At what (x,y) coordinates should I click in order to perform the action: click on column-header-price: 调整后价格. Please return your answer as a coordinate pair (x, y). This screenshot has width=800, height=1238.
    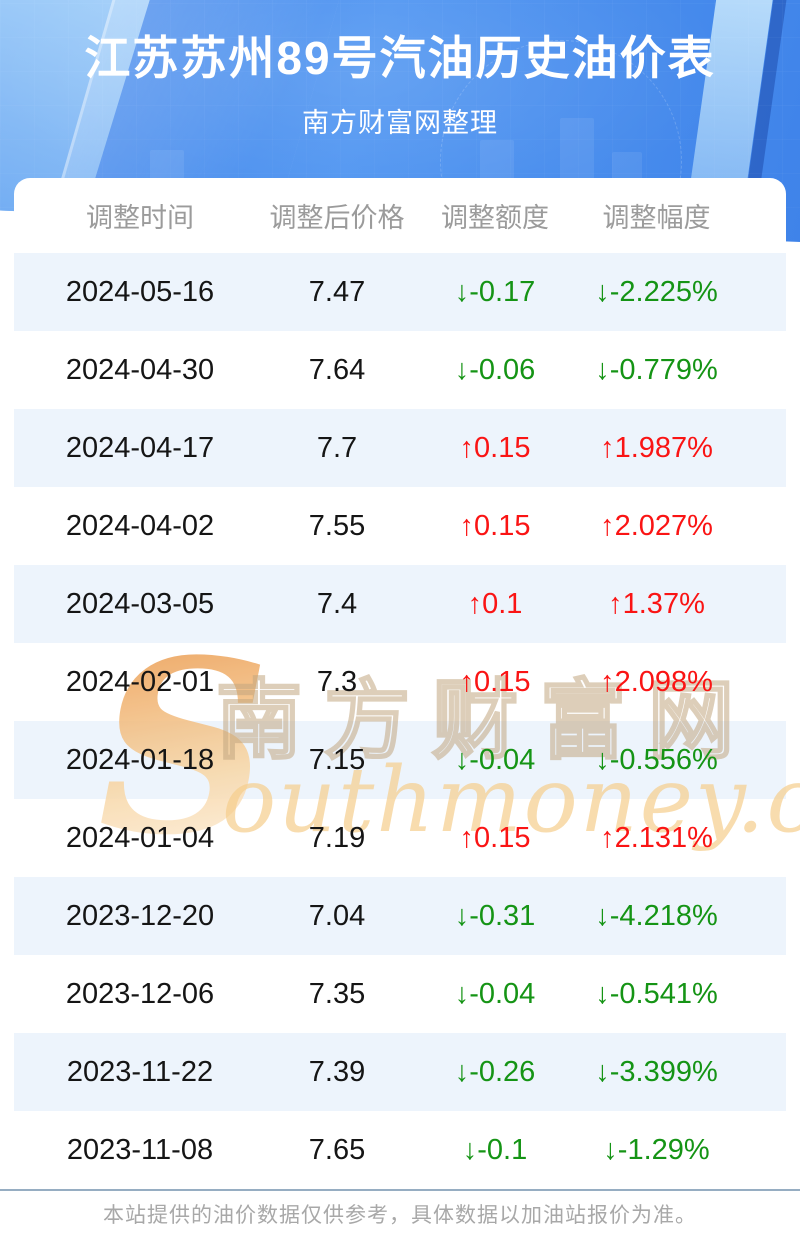
    Looking at the image, I should click on (337, 218).